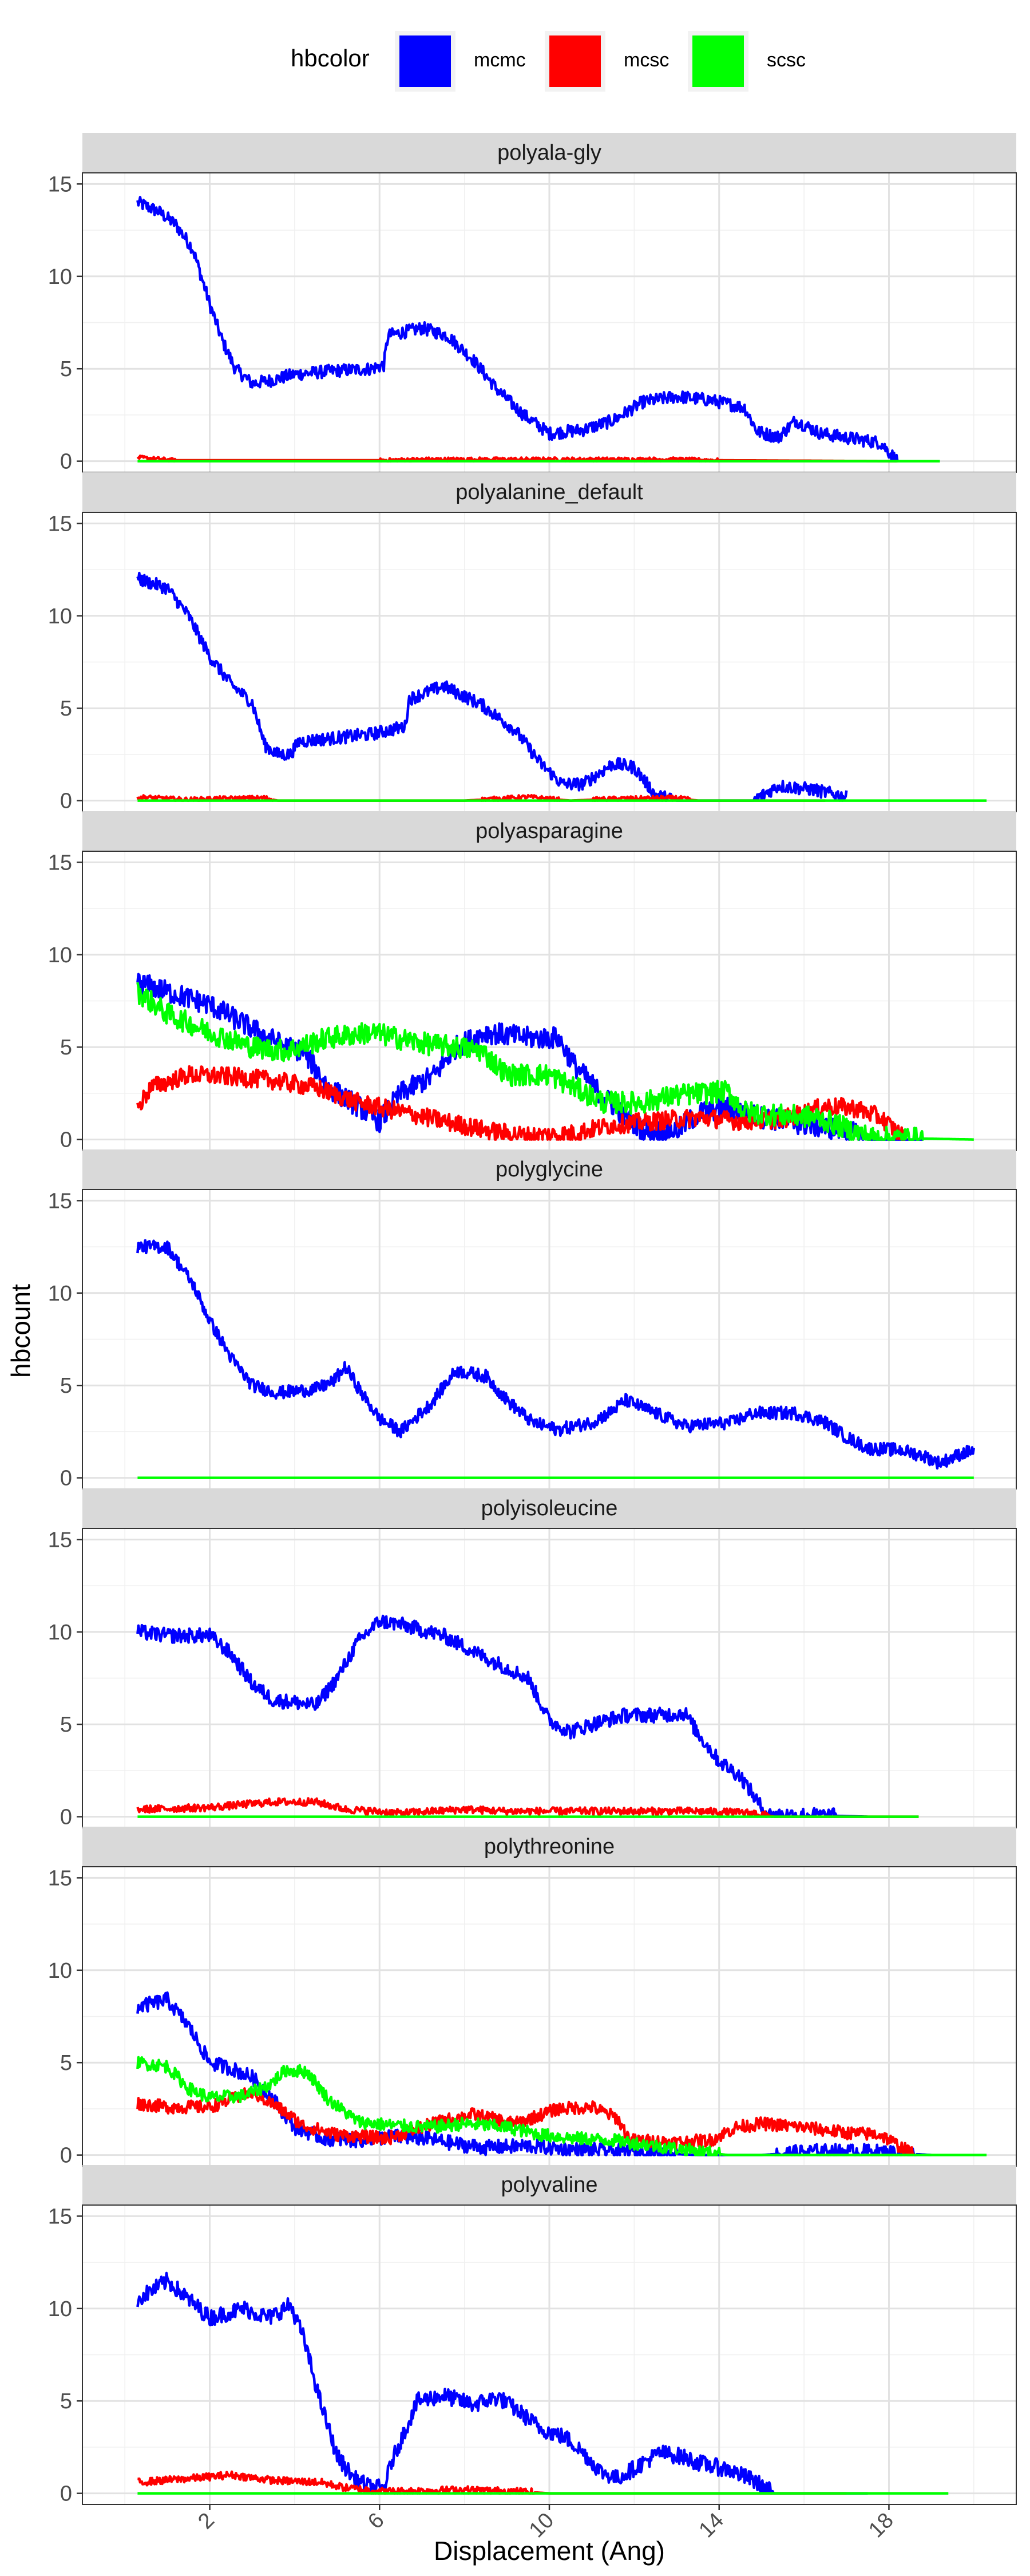  I want to click on legend: hbcolor mcmc mcsc scsc, so click(548, 61).